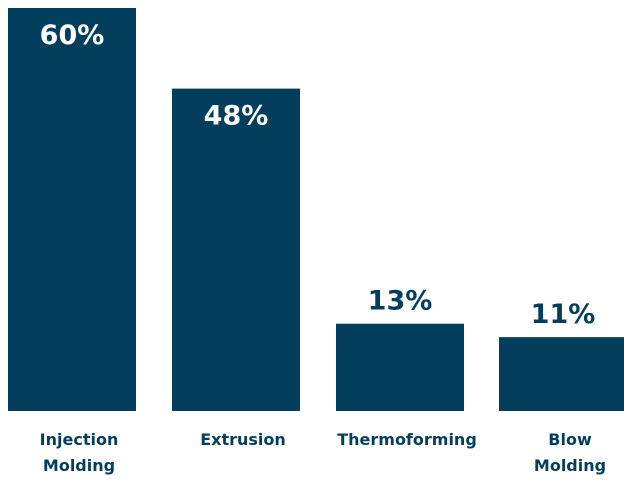  I want to click on bar-value-label: 11%, so click(563, 314).